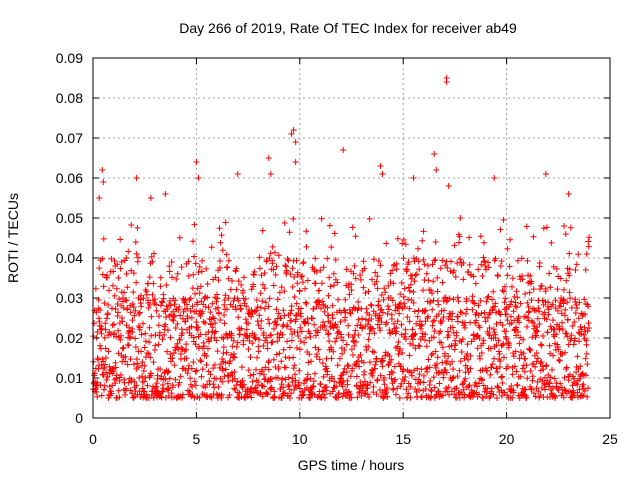 This screenshot has width=640, height=480. What do you see at coordinates (69, 178) in the screenshot?
I see `y-tick-label: 0.06` at bounding box center [69, 178].